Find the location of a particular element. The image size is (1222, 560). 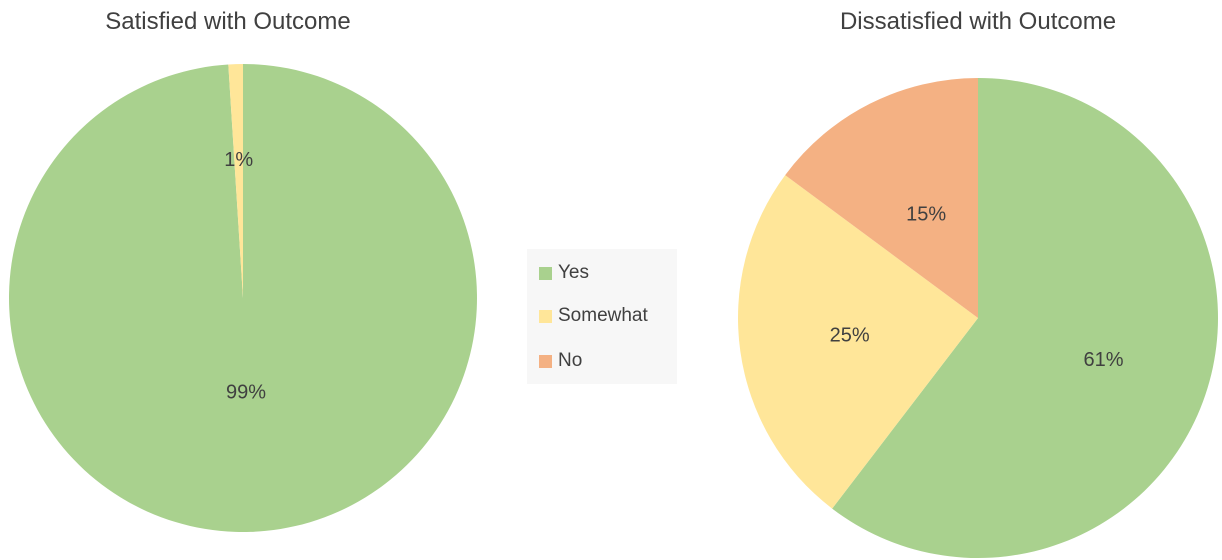

legend-item-somewhat: Somewhat is located at coordinates (593, 316).